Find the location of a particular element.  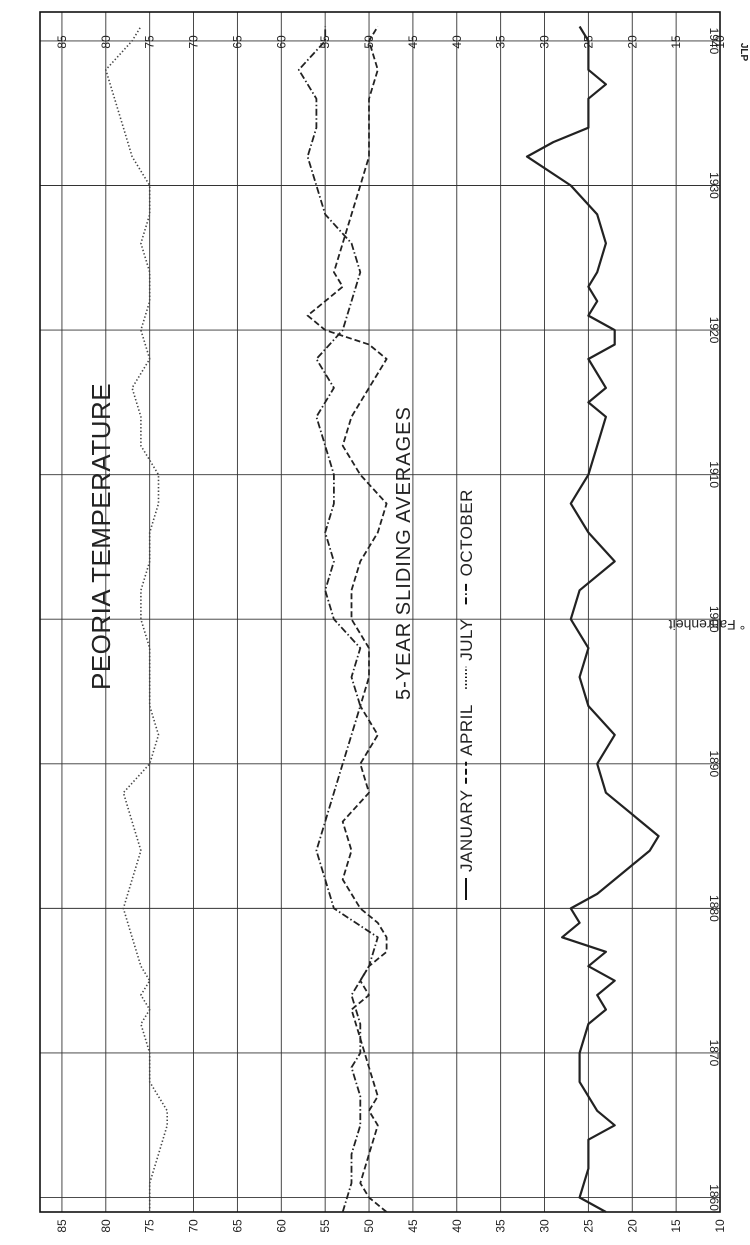

temp-tick-label-top: 80 is located at coordinates (106, 42).